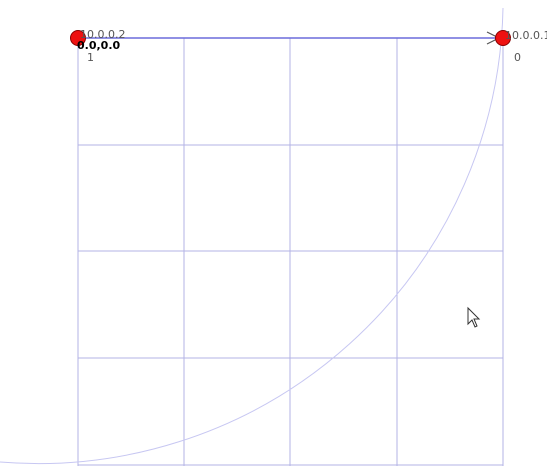  Describe the element at coordinates (521, 46) in the screenshot. I see `node-10-0-0-1: 10.0.0.1 0` at that location.